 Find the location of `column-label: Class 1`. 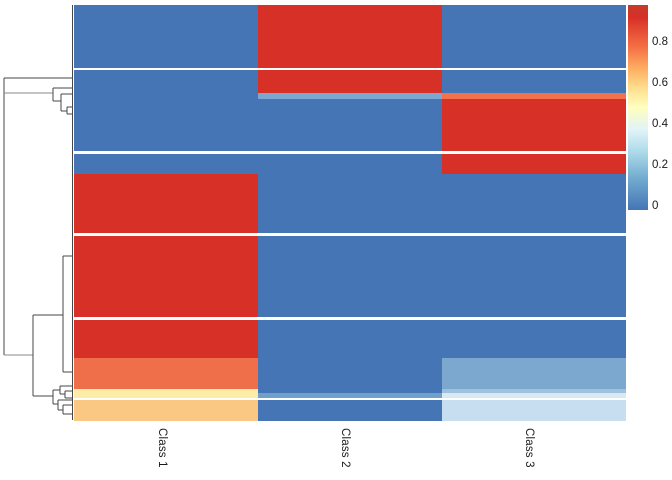

column-label: Class 1 is located at coordinates (162, 448).